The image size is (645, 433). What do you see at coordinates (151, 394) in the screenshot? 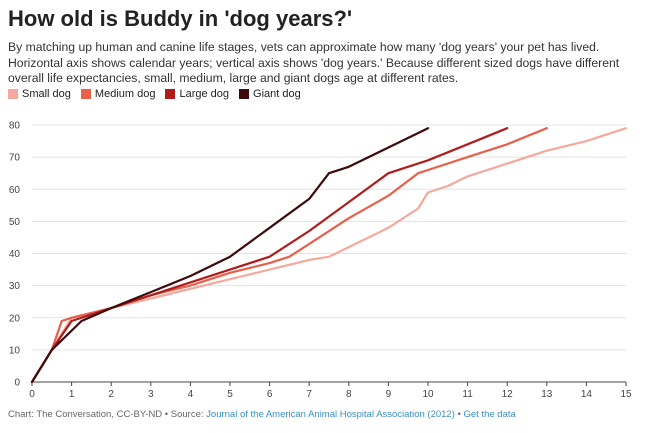
I see `x-tick-label: 3` at bounding box center [151, 394].